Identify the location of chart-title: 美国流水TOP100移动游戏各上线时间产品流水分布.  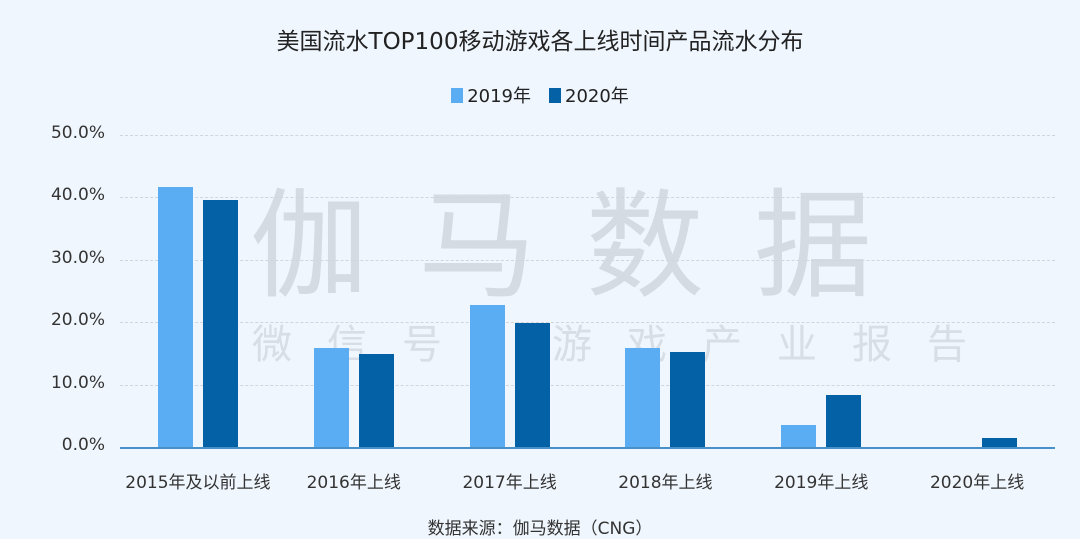
(540, 42).